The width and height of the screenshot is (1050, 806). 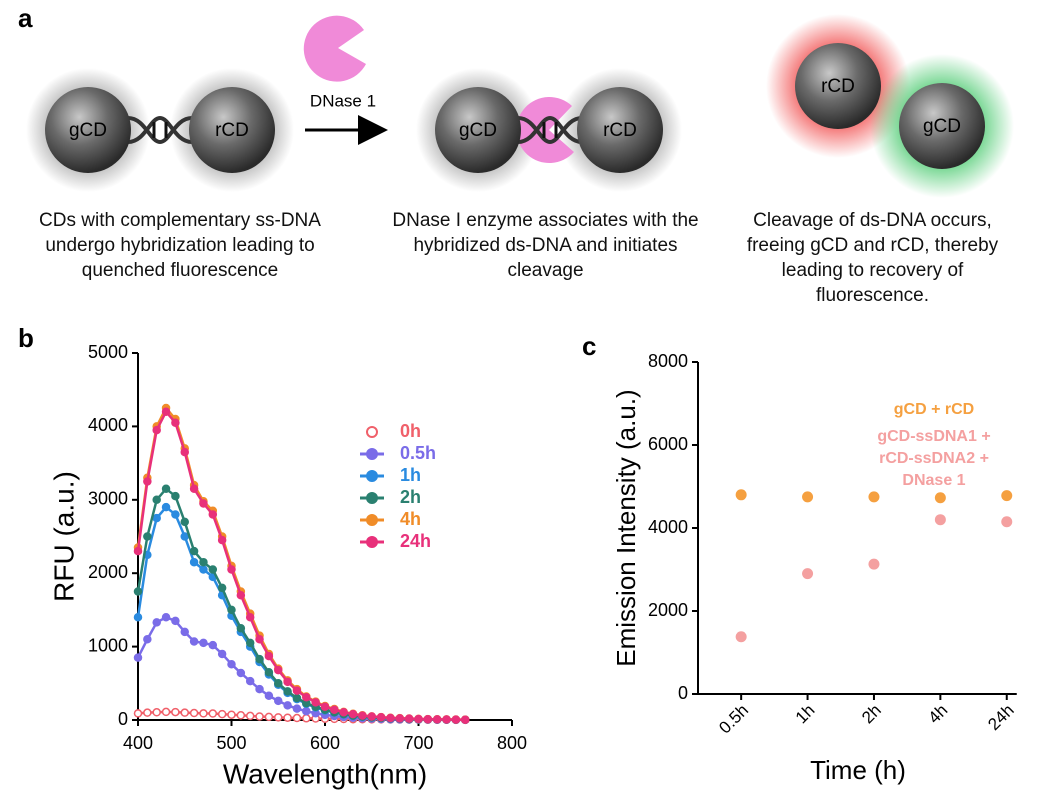 What do you see at coordinates (334, 48) in the screenshot?
I see `enzyme-icon` at bounding box center [334, 48].